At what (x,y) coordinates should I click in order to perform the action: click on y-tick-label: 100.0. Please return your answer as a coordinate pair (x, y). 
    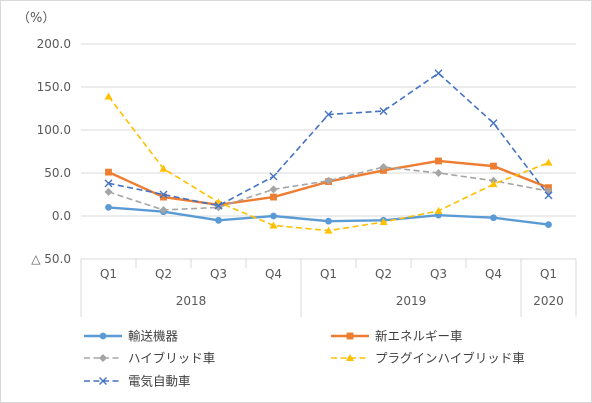
    Looking at the image, I should click on (54, 130).